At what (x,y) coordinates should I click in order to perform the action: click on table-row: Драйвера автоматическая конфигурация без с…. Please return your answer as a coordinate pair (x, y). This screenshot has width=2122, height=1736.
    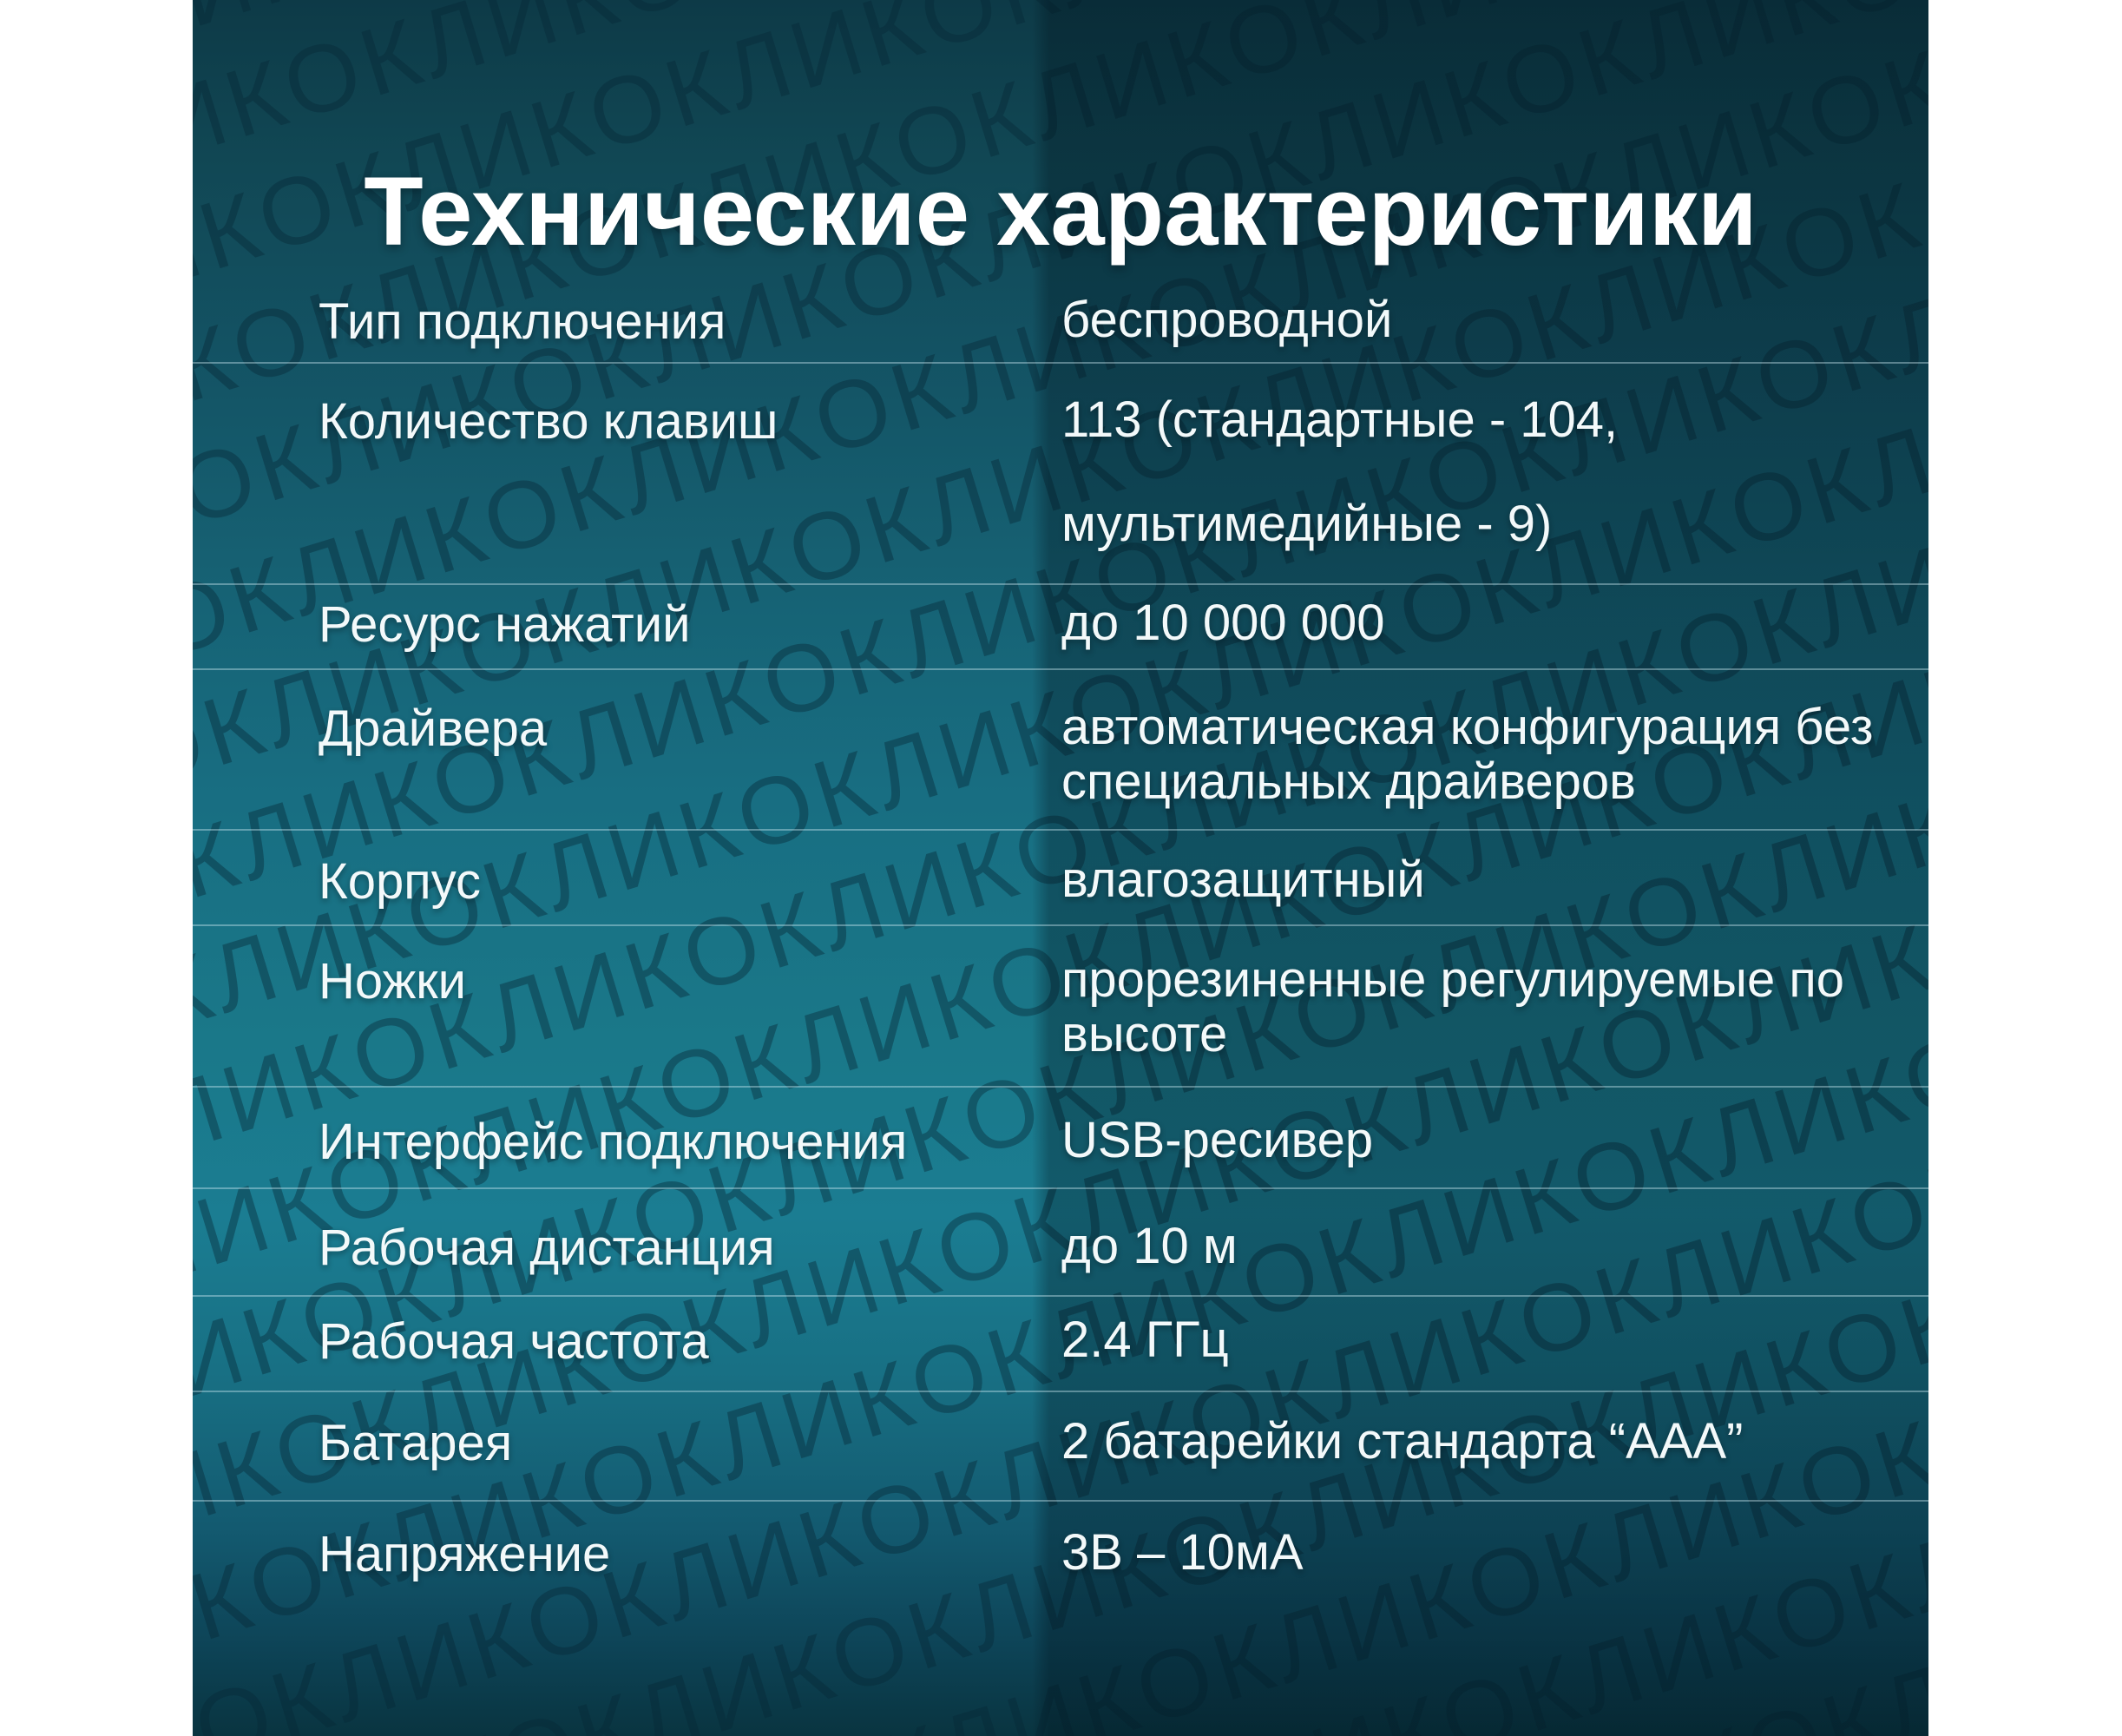
    Looking at the image, I should click on (1060, 748).